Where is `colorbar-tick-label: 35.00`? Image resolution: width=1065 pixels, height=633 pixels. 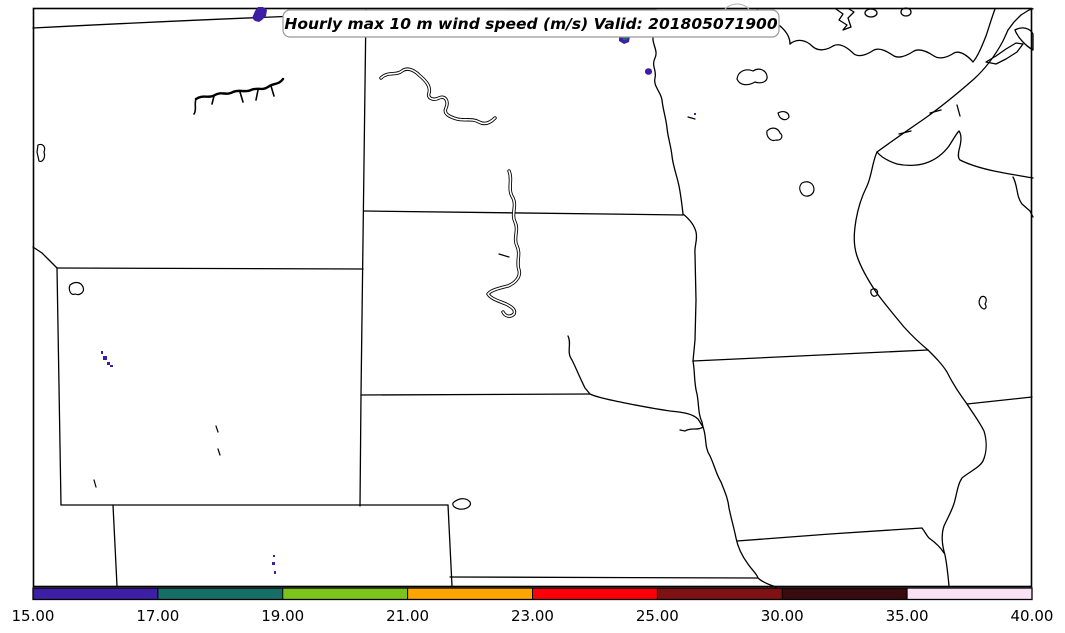
colorbar-tick-label: 35.00 is located at coordinates (907, 616).